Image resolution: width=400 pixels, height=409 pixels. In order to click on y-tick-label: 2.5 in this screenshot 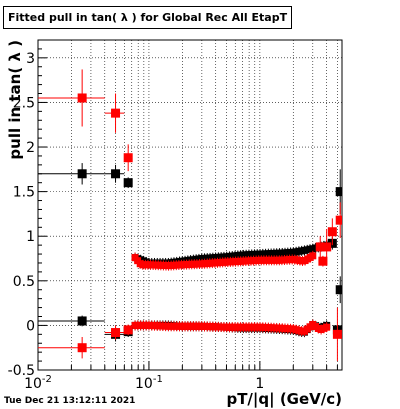, I will do `click(24, 103)`.